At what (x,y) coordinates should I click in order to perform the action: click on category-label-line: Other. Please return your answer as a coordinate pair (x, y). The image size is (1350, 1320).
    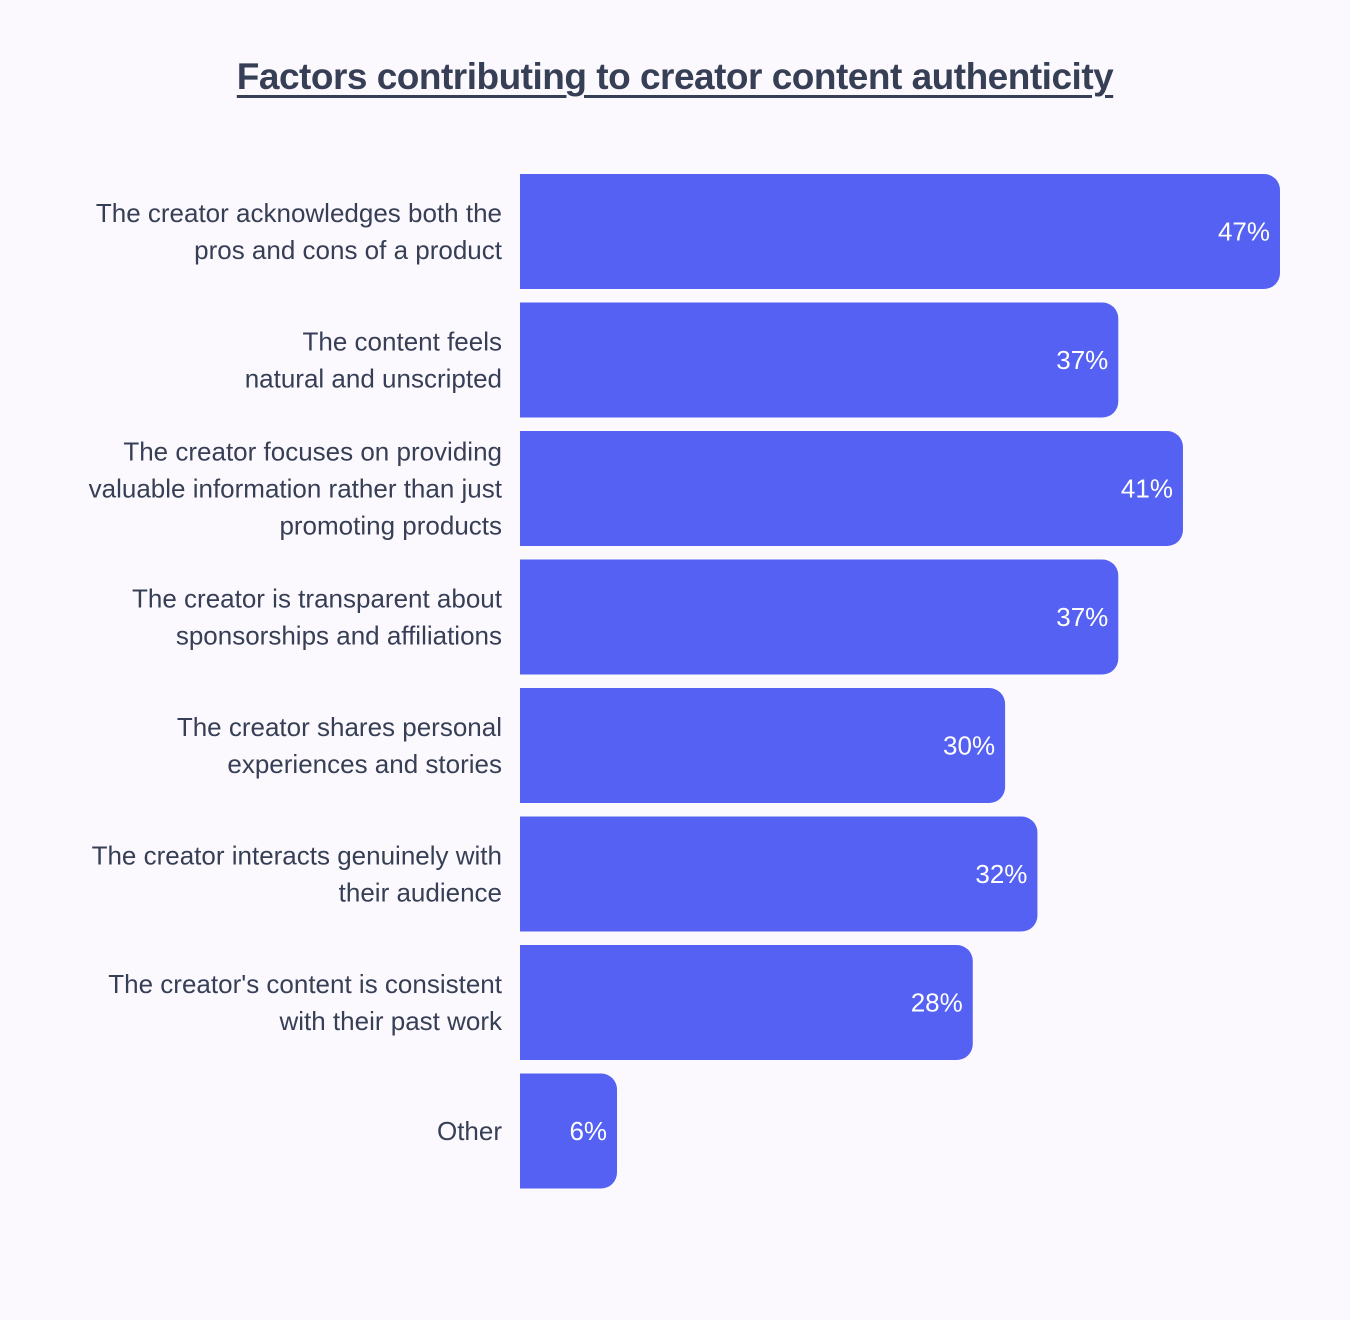
    Looking at the image, I should click on (469, 1131).